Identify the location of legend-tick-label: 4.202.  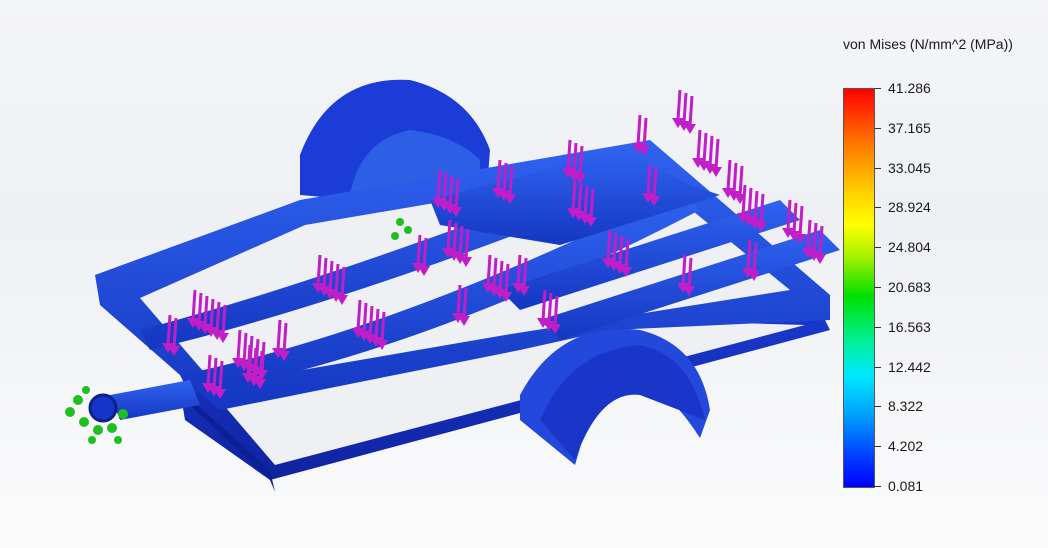
(906, 446).